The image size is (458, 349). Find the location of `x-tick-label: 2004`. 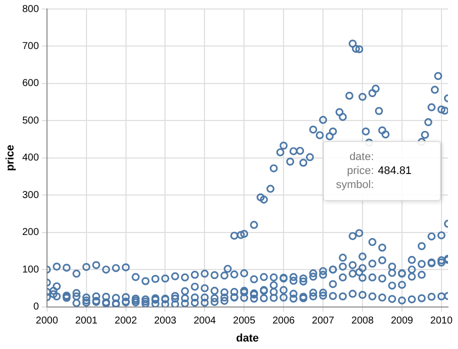

x-tick-label: 2004 is located at coordinates (205, 321).